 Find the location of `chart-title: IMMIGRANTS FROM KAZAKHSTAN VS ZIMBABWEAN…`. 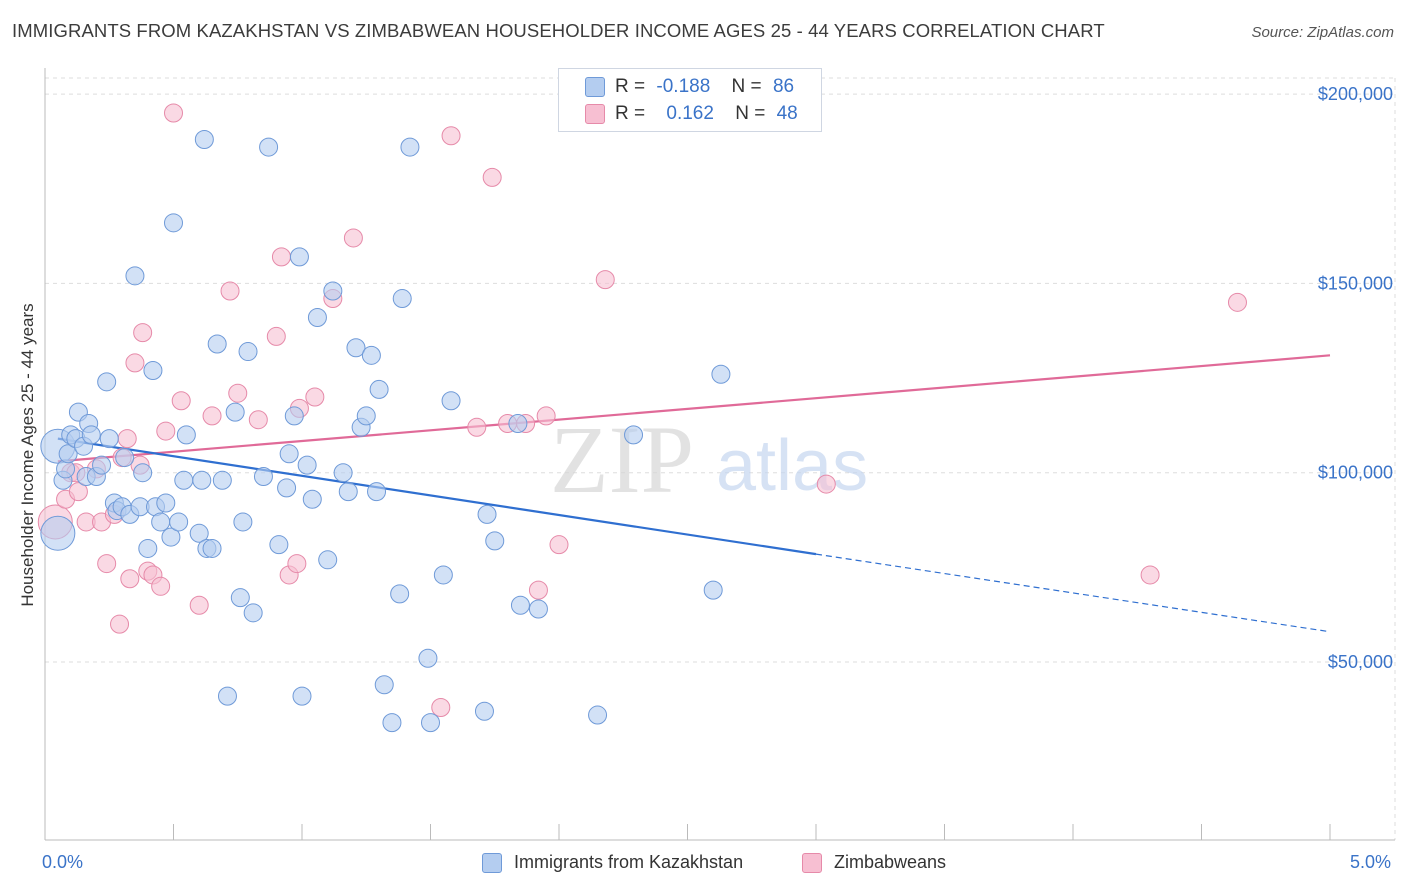

chart-title: IMMIGRANTS FROM KAZAKHSTAN VS ZIMBABWEAN… is located at coordinates (558, 30).